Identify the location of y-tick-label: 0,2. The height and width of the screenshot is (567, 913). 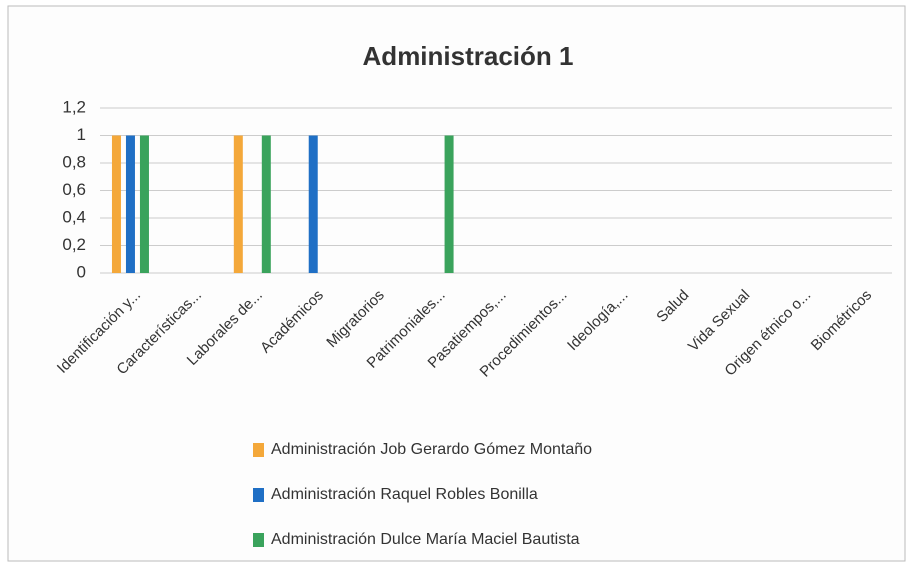
(74, 244).